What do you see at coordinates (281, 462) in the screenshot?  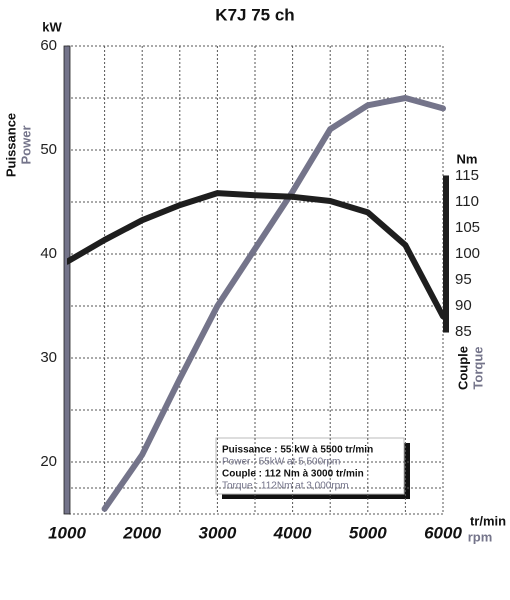 I see `legend-text: Power : 55kW at 5,500rpm` at bounding box center [281, 462].